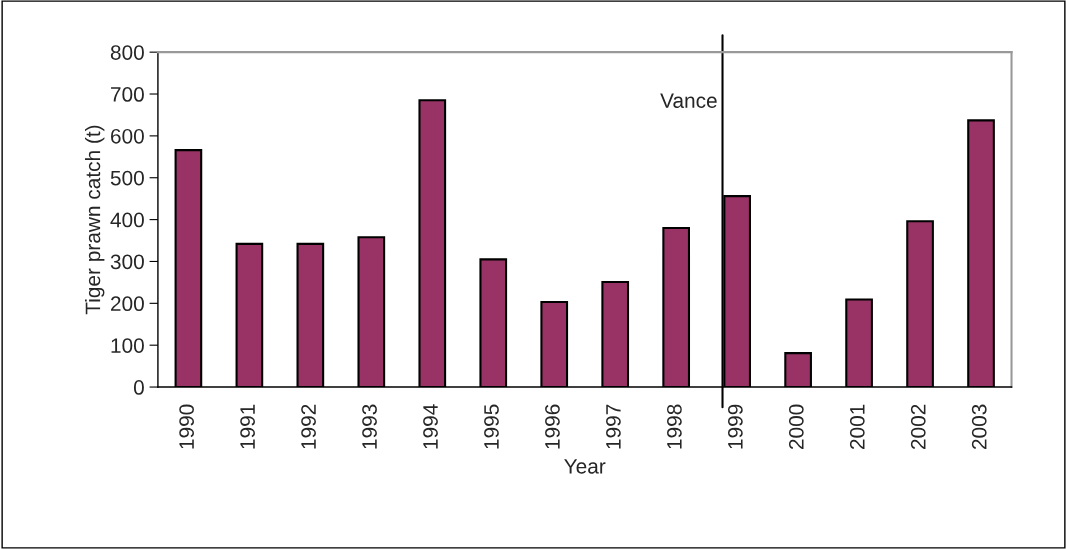  What do you see at coordinates (127, 262) in the screenshot?
I see `y-tick-label: 300` at bounding box center [127, 262].